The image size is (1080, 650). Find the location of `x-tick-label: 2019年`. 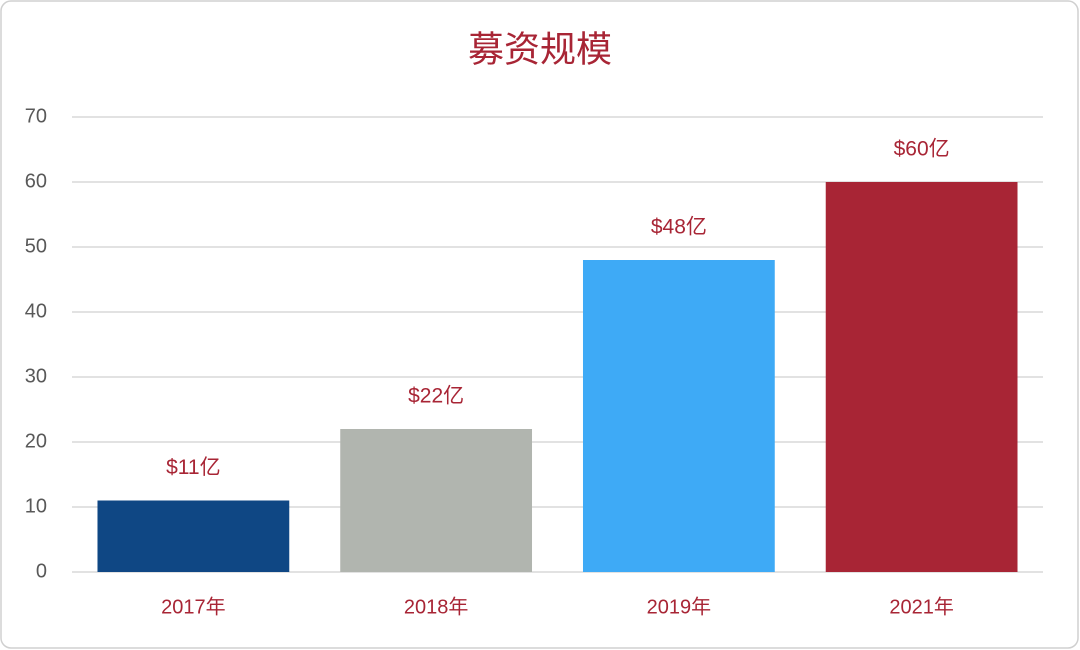

x-tick-label: 2019年 is located at coordinates (679, 606).